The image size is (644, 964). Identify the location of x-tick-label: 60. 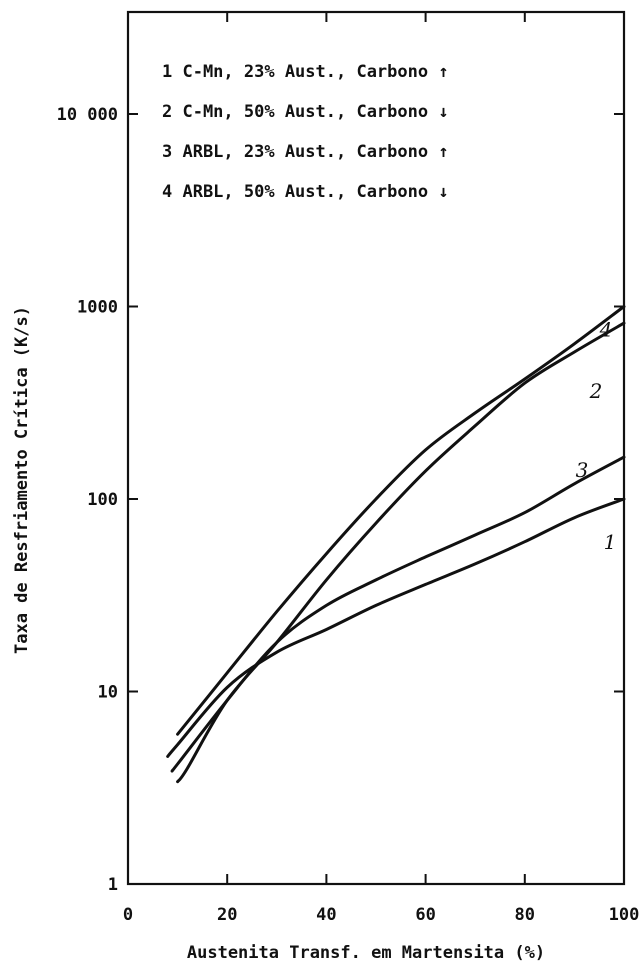
(425, 915).